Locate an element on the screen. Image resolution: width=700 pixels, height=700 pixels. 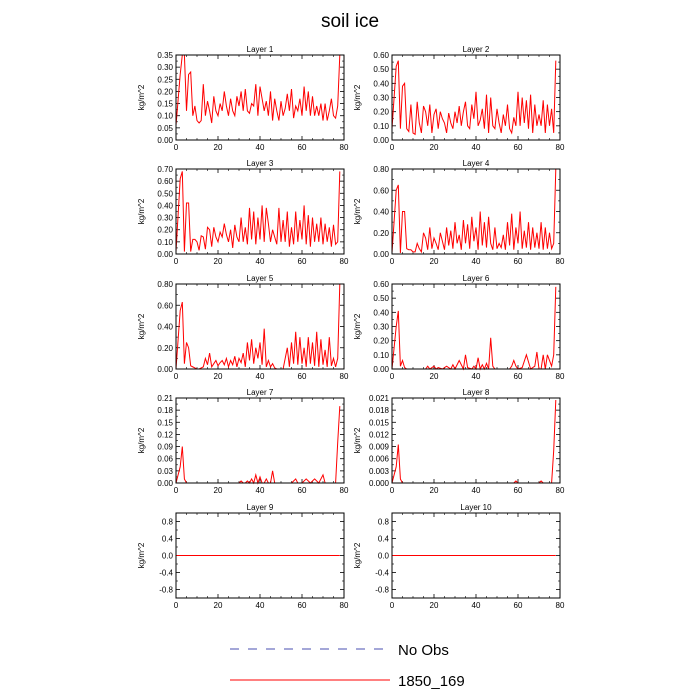
y-tick-label: 0.21 is located at coordinates (165, 398).